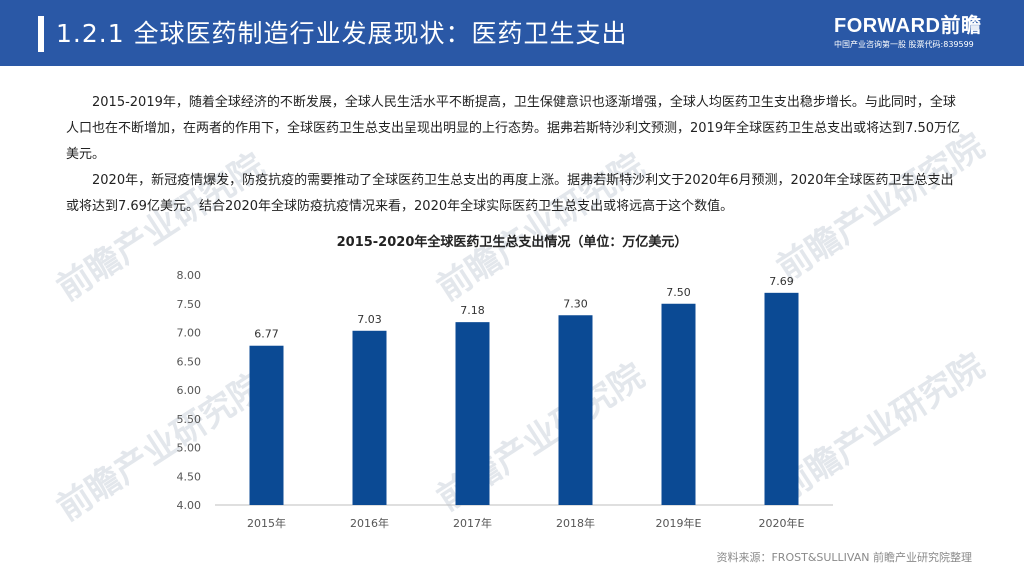 The height and width of the screenshot is (576, 1024). Describe the element at coordinates (472, 310) in the screenshot. I see `data-label: 7.18` at that location.